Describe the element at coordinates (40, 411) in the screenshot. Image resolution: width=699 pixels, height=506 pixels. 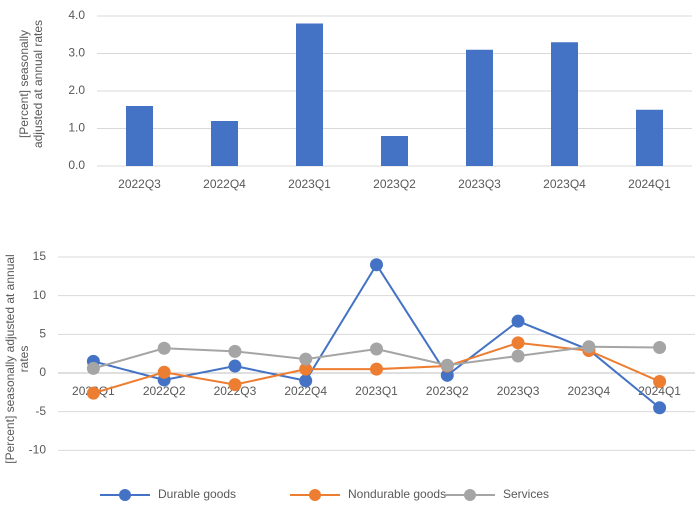
I see `y-tick-label: -5` at that location.